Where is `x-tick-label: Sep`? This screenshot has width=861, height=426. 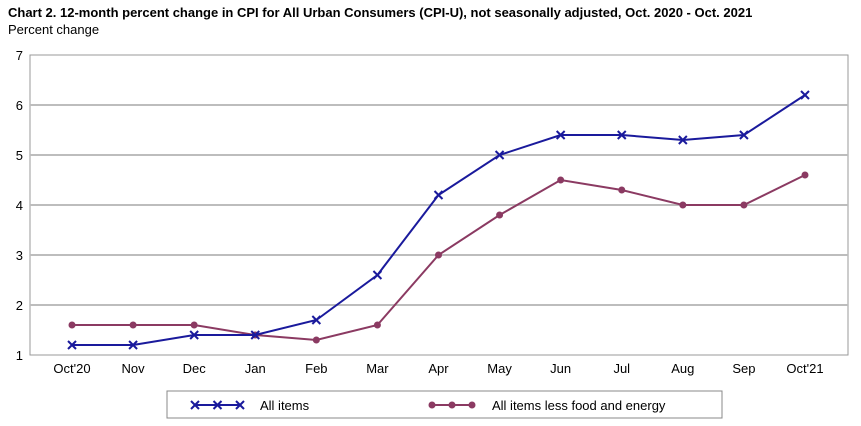 x-tick-label: Sep is located at coordinates (743, 368).